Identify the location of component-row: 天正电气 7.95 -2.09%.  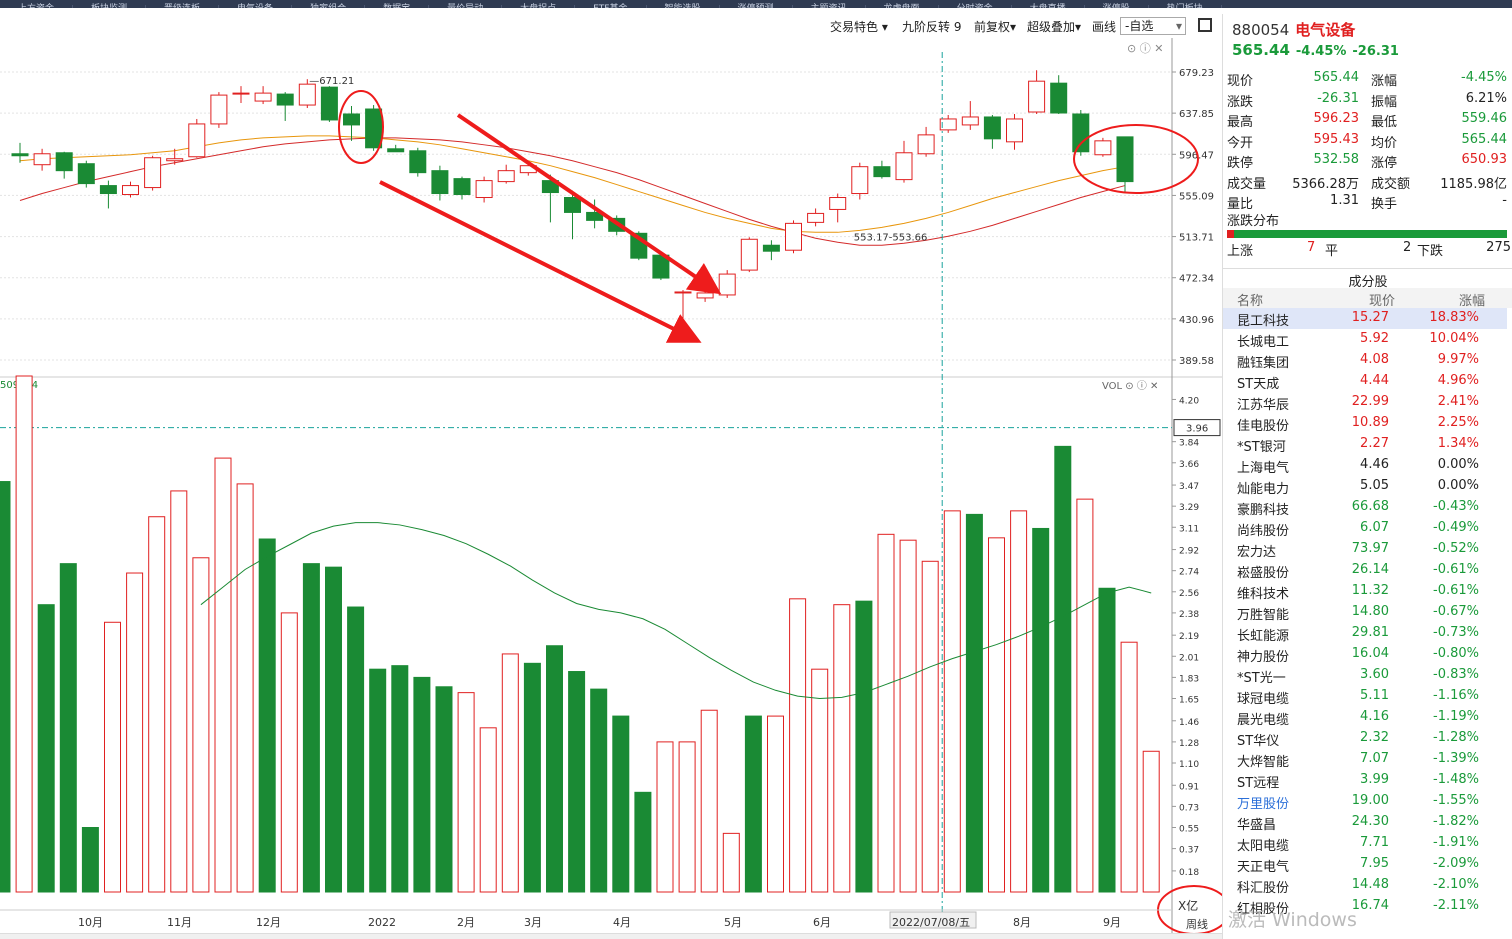
(1365, 864).